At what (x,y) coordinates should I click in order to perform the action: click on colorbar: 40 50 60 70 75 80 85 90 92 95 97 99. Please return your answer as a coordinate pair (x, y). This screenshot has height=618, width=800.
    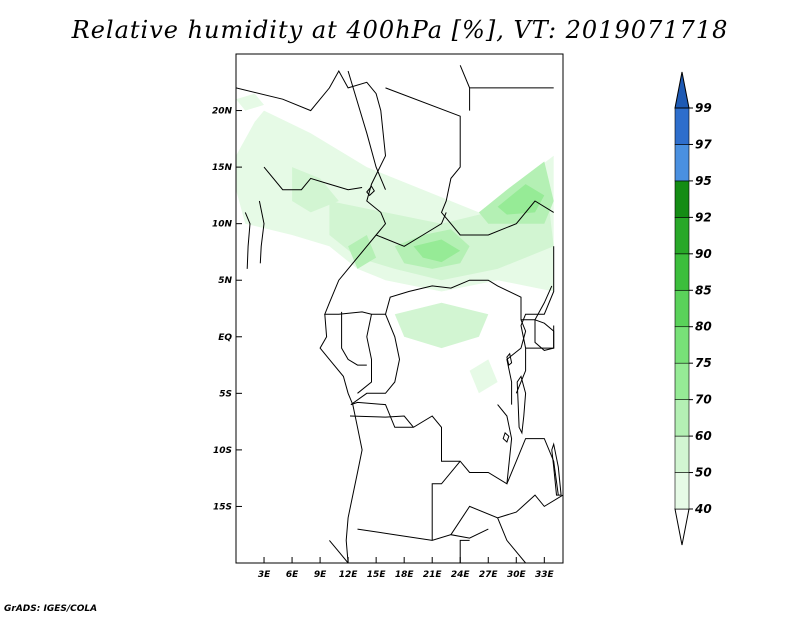
    Looking at the image, I should click on (693, 308).